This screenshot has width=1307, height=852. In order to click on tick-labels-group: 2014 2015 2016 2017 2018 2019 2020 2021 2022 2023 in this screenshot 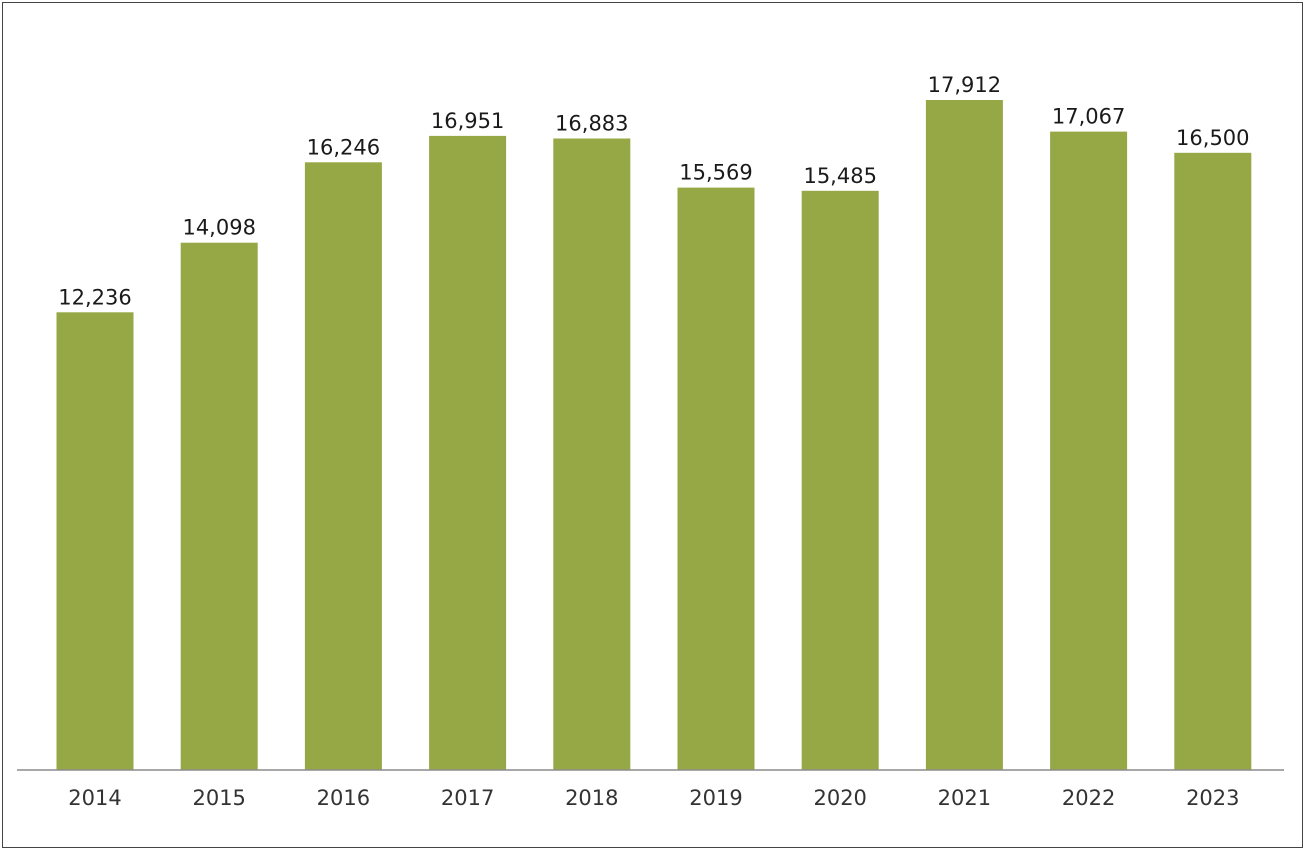, I will do `click(653, 798)`.